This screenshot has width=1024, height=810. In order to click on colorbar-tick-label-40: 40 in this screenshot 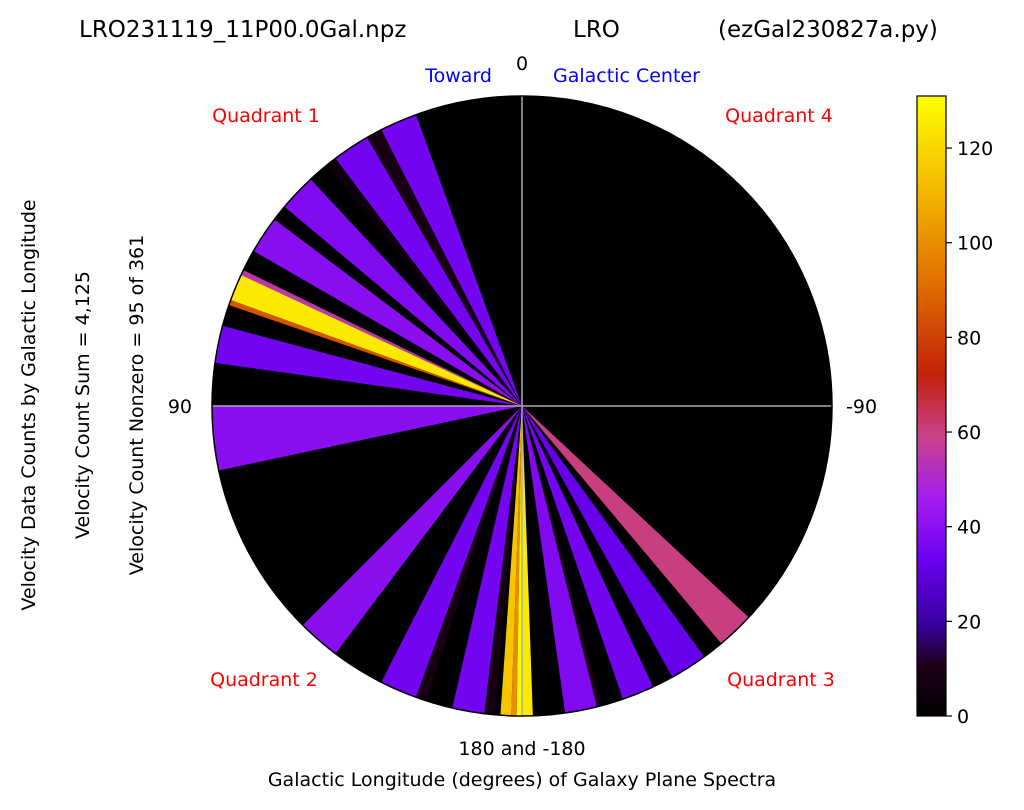, I will do `click(969, 528)`.